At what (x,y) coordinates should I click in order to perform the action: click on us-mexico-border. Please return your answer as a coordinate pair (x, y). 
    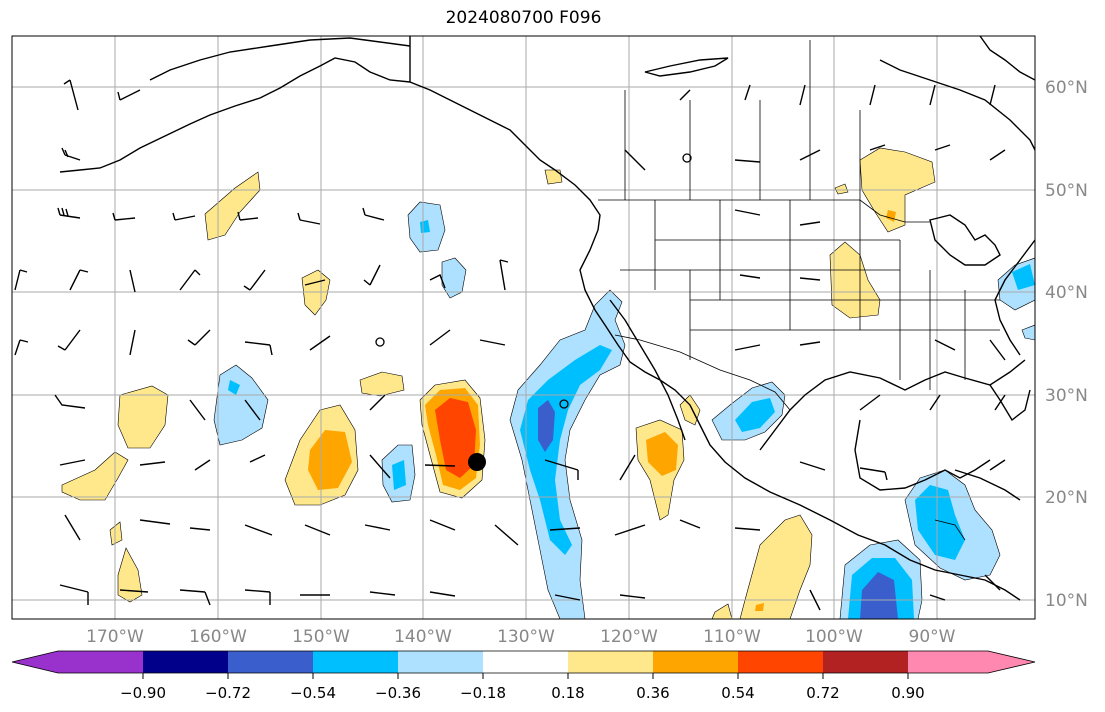
    Looking at the image, I should click on (702, 372).